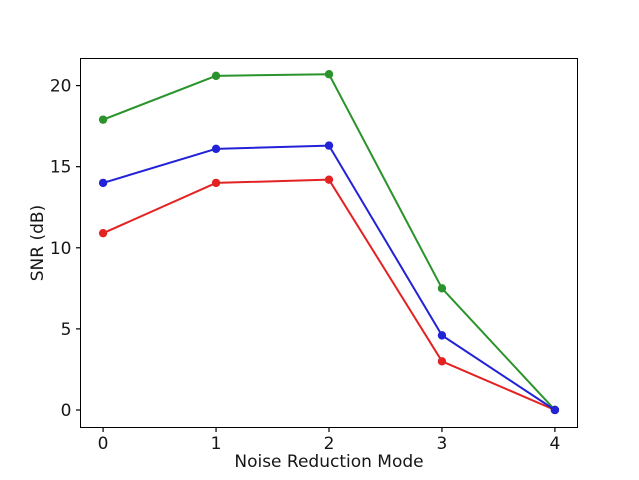 The width and height of the screenshot is (639, 480). I want to click on x-tick-label: 2, so click(329, 444).